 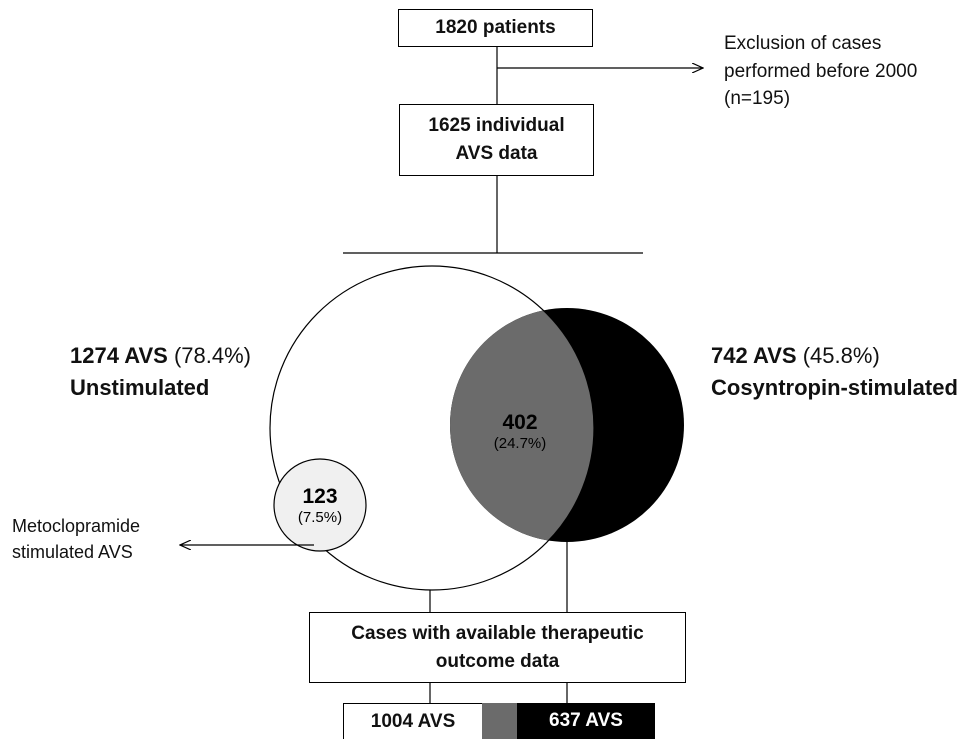 What do you see at coordinates (320, 496) in the screenshot?
I see `metoclopramide-count: 123` at bounding box center [320, 496].